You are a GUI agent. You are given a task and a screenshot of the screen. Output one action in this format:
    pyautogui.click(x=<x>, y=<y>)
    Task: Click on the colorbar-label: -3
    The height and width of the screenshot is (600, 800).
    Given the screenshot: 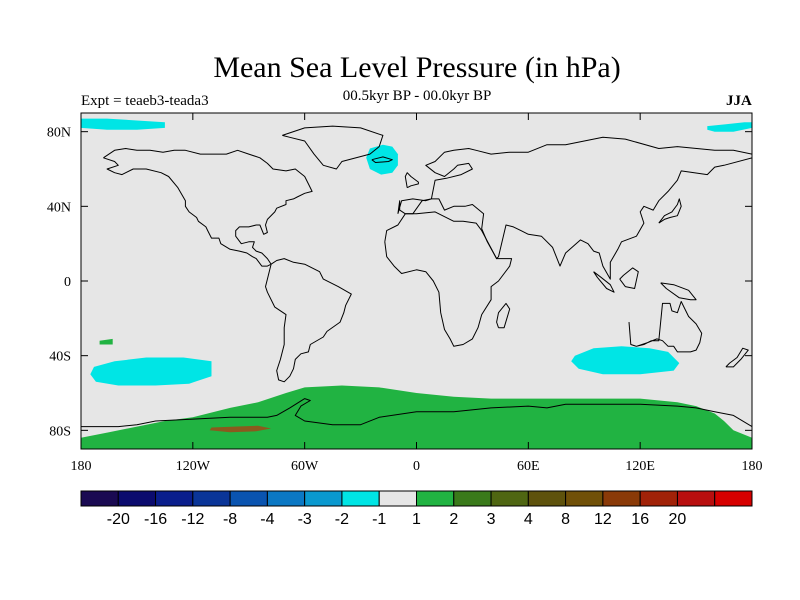 What is the action you would take?
    pyautogui.click(x=305, y=519)
    